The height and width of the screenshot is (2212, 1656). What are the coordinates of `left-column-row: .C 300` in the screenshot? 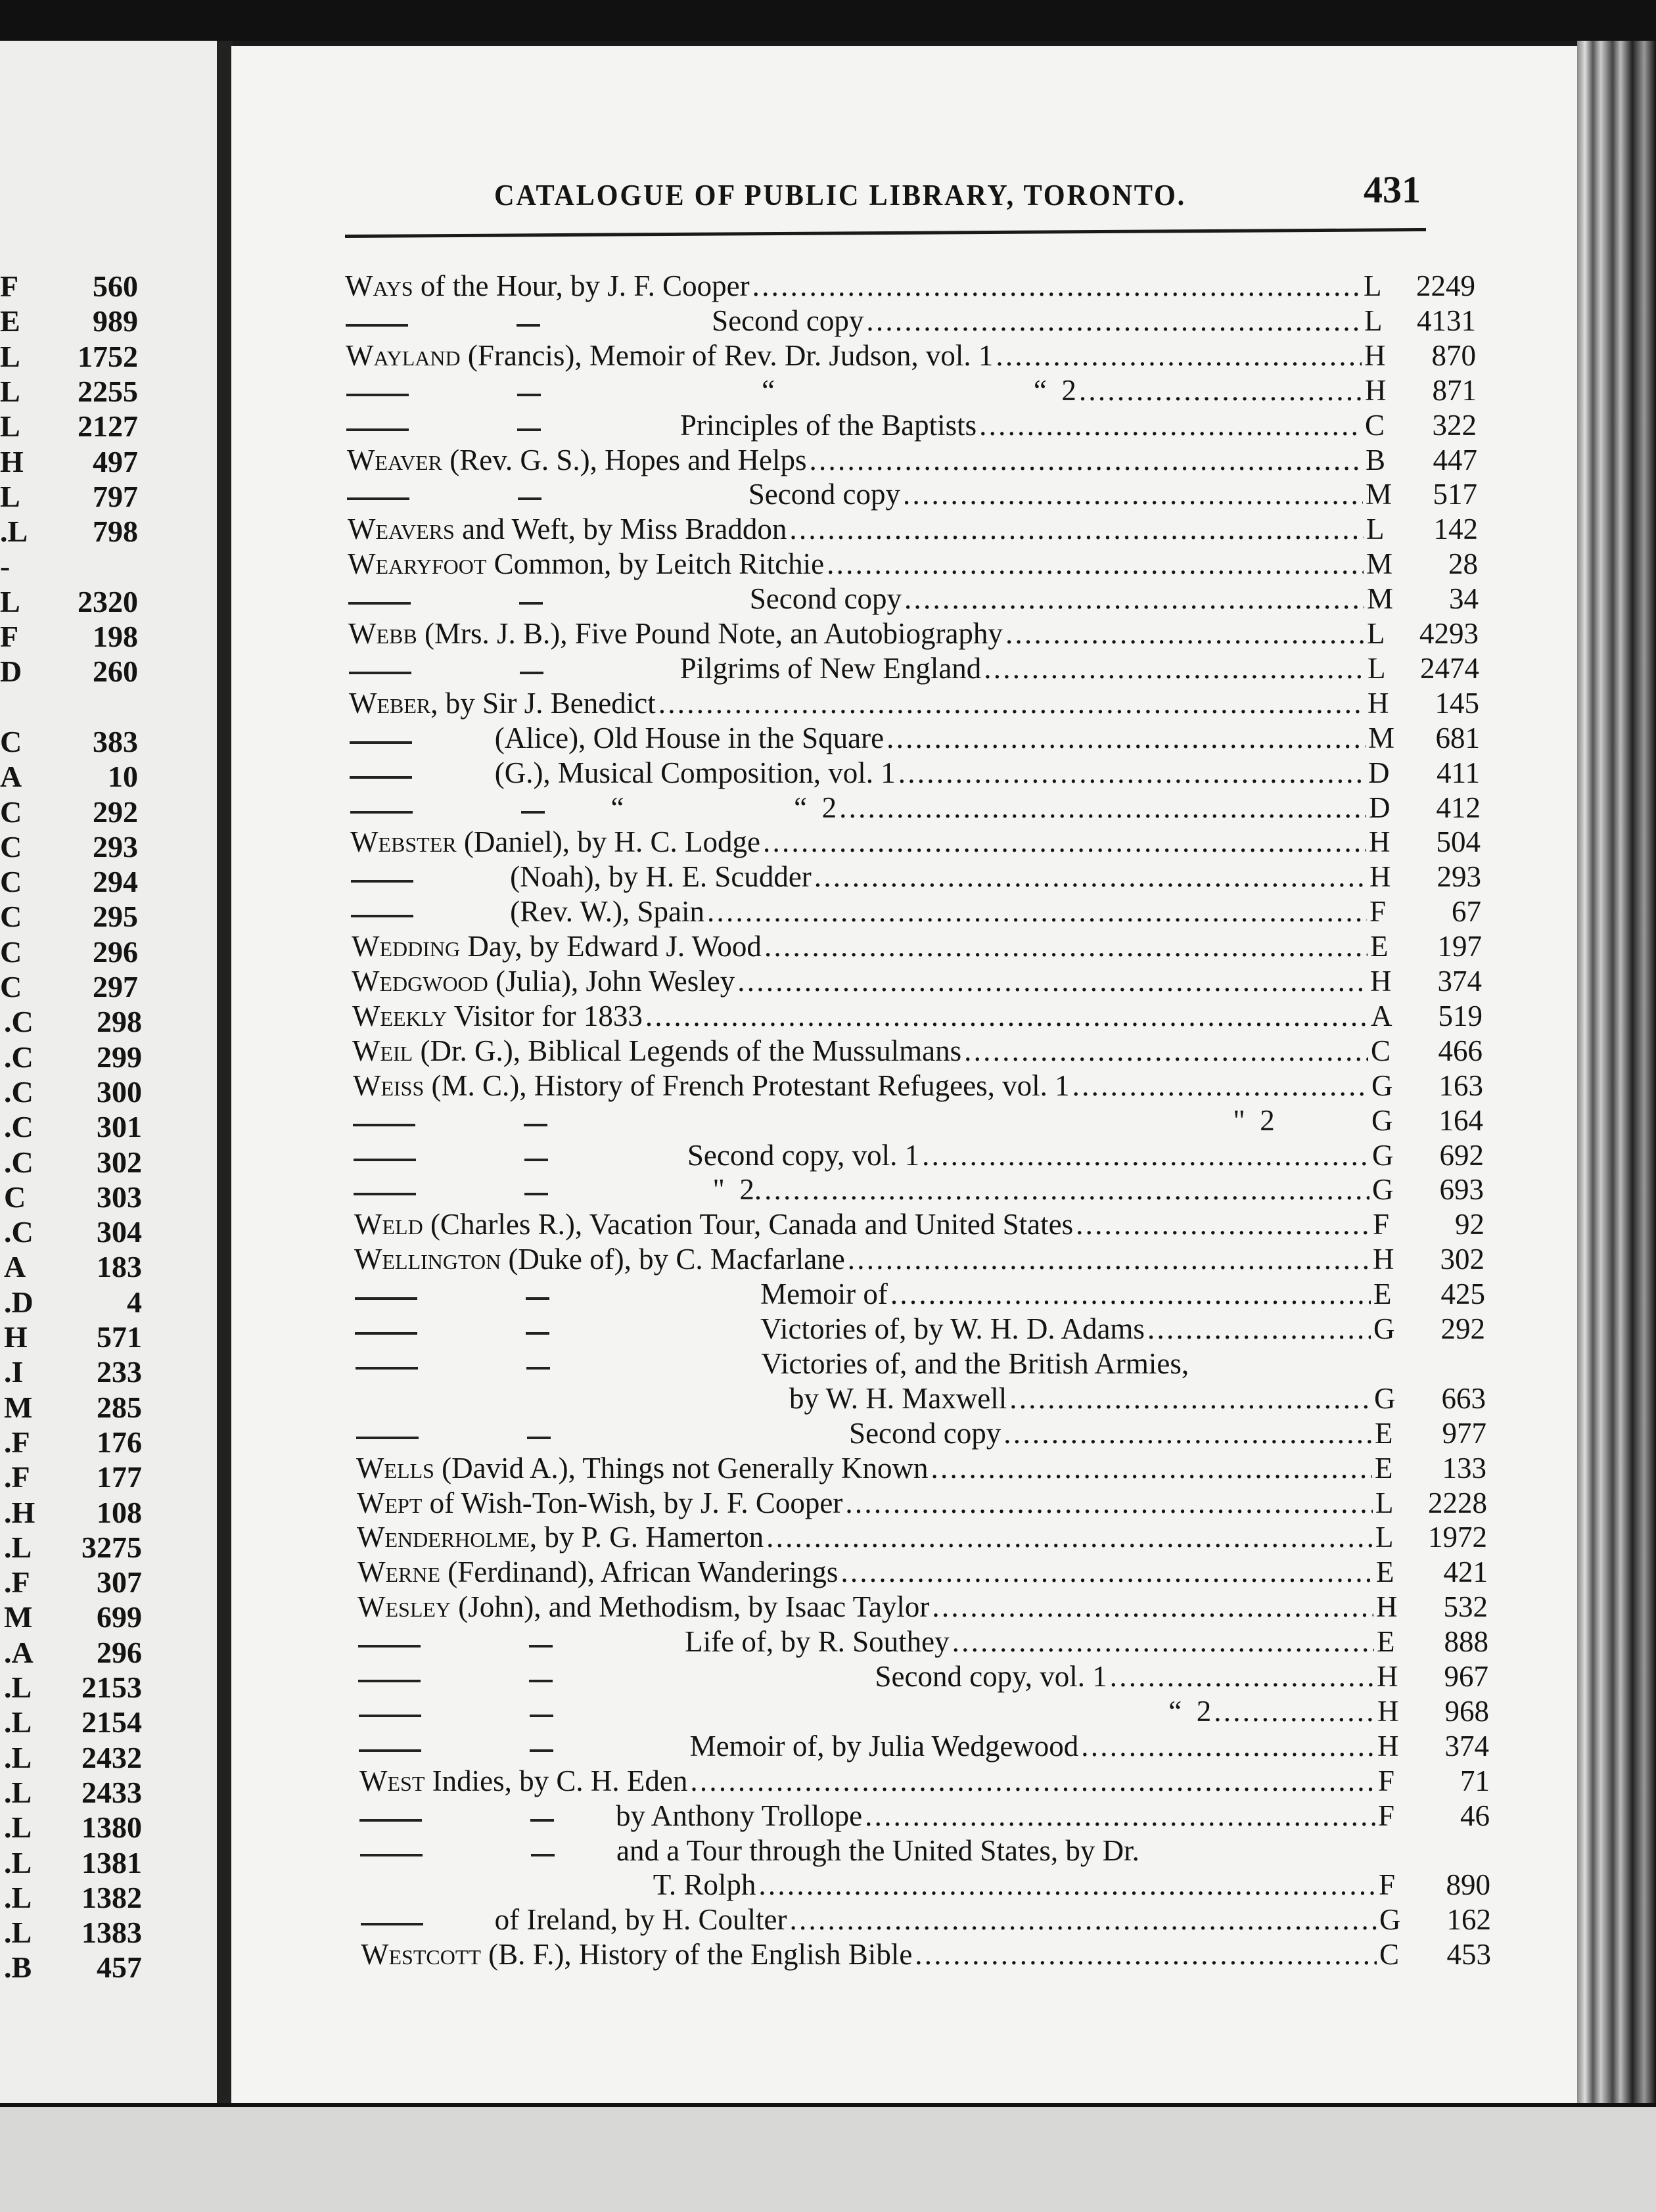 It's located at (73, 1091).